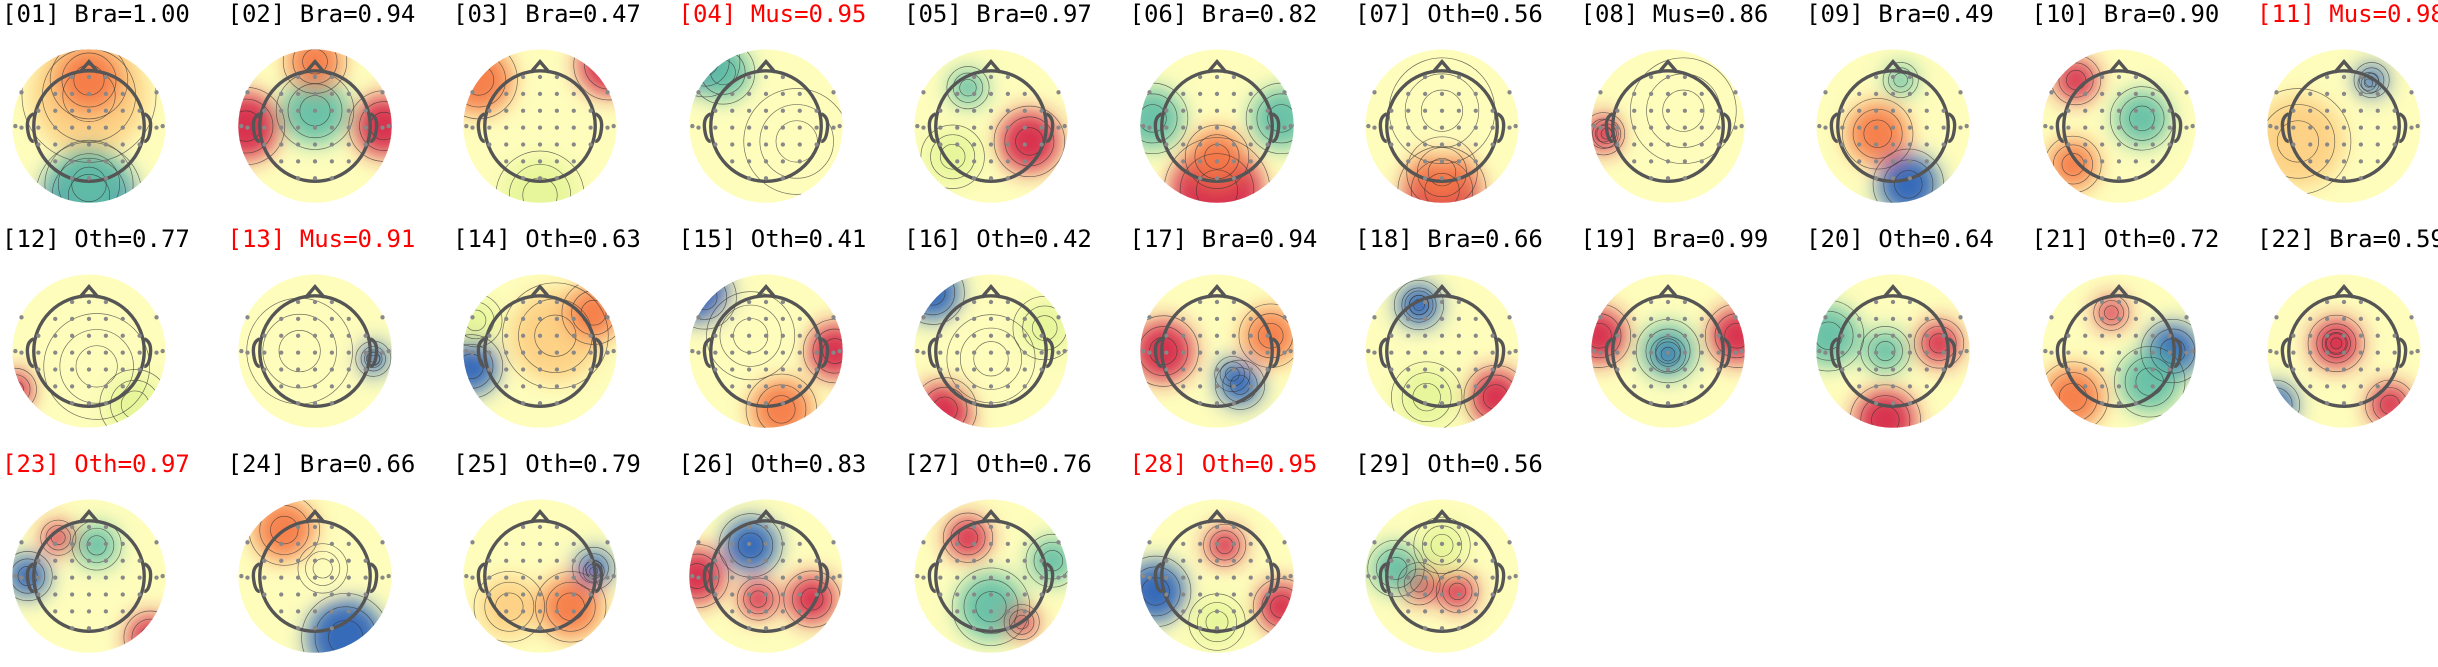  What do you see at coordinates (563, 101) in the screenshot?
I see `component-panel: [03] Bra=0.47` at bounding box center [563, 101].